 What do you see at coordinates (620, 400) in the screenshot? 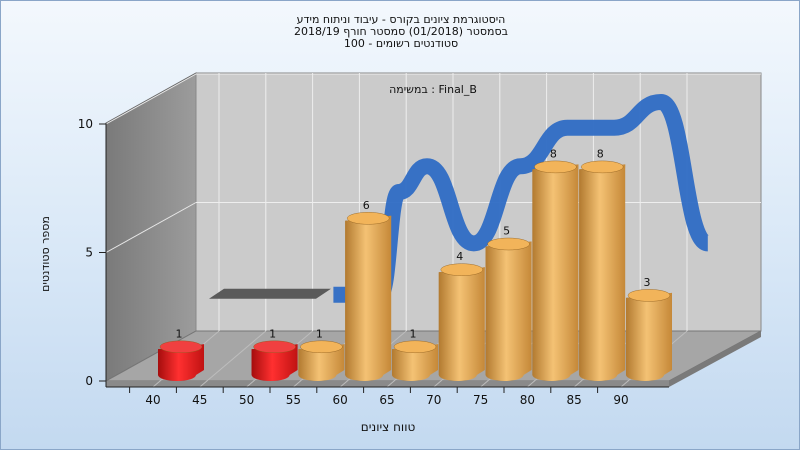
I see `x-tick-label: 90` at bounding box center [620, 400].